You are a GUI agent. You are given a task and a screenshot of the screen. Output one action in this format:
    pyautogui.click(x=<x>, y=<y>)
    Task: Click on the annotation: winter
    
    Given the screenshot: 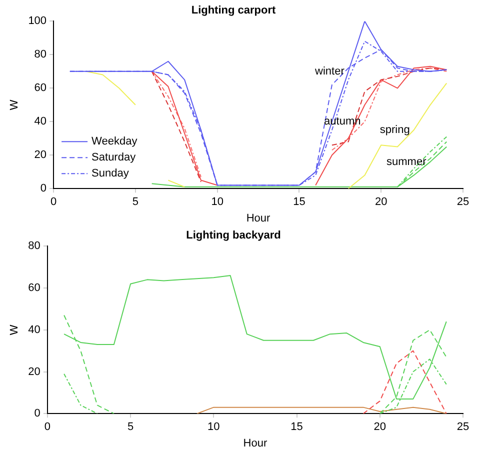 What is the action you would take?
    pyautogui.click(x=329, y=71)
    